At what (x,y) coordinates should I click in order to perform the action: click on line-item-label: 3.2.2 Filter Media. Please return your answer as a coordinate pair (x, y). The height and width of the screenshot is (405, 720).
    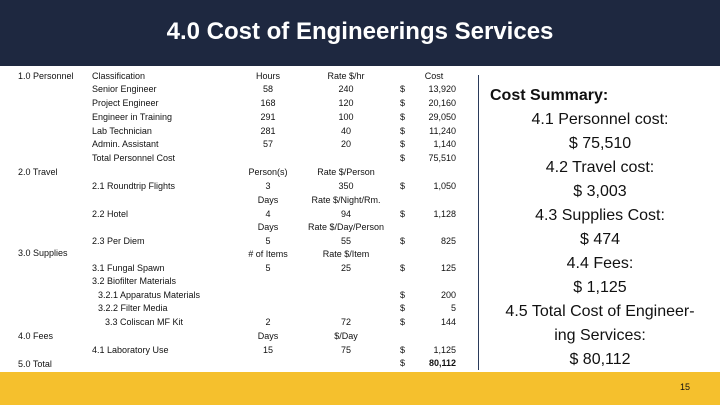
    Looking at the image, I should click on (133, 308).